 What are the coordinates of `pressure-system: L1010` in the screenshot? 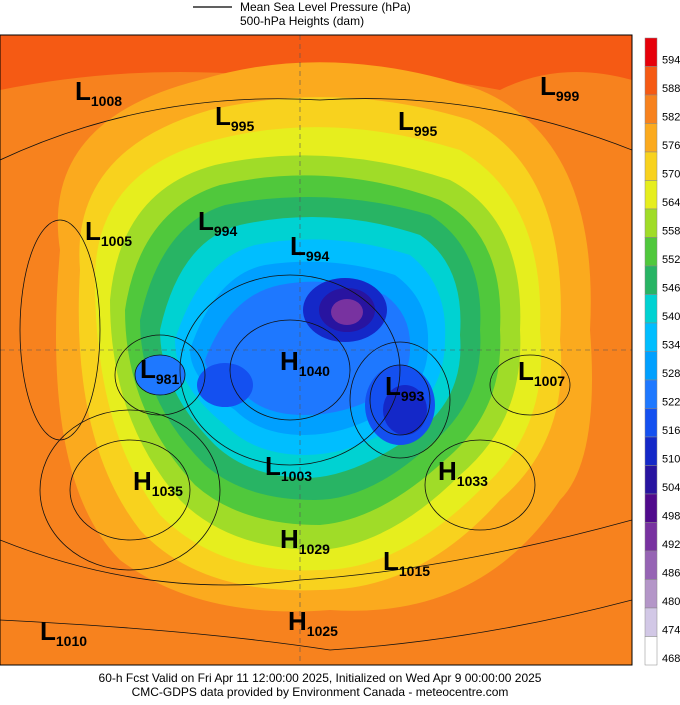 It's located at (63, 632).